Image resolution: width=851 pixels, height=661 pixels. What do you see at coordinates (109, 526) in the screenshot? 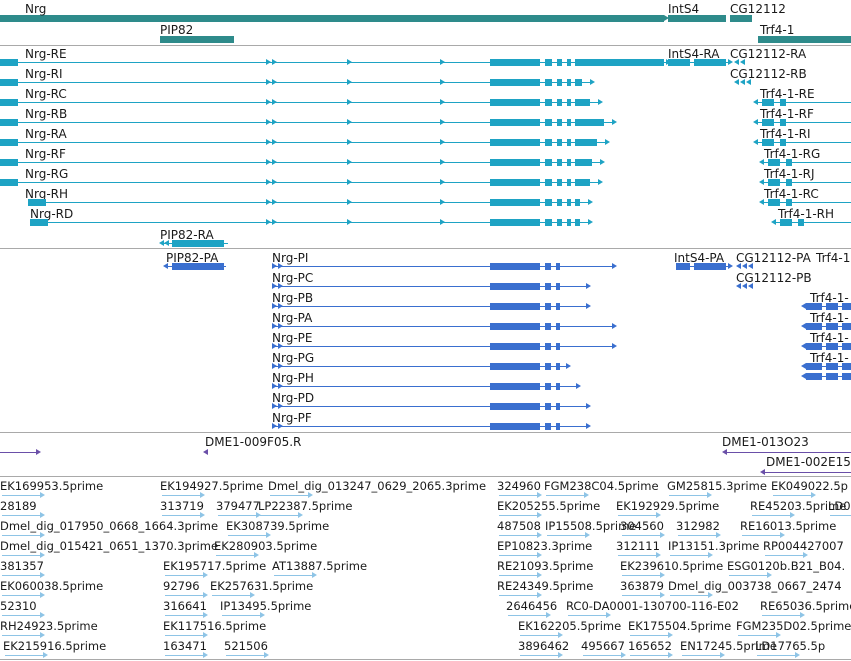
I see `est-label: Dmel_dig_017950_0668_1664.3prime` at bounding box center [109, 526].